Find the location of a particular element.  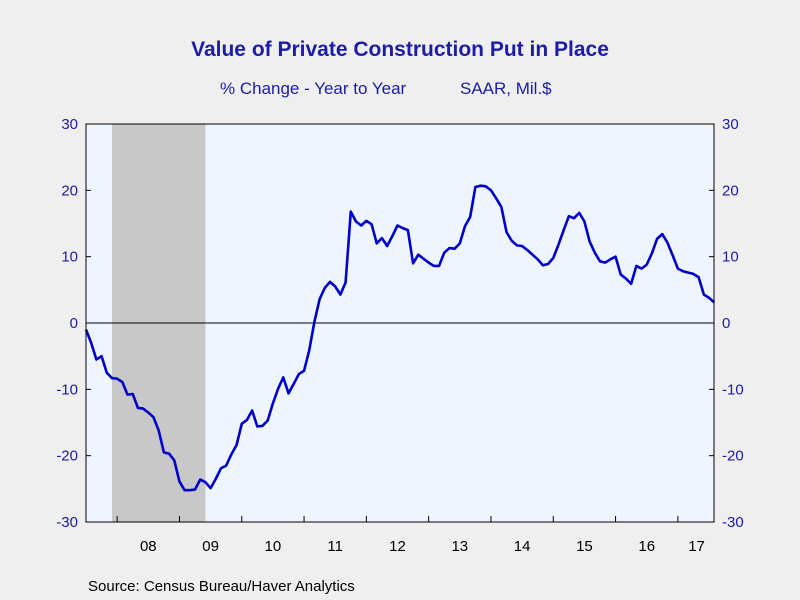

xtick-label: 11 is located at coordinates (335, 546).